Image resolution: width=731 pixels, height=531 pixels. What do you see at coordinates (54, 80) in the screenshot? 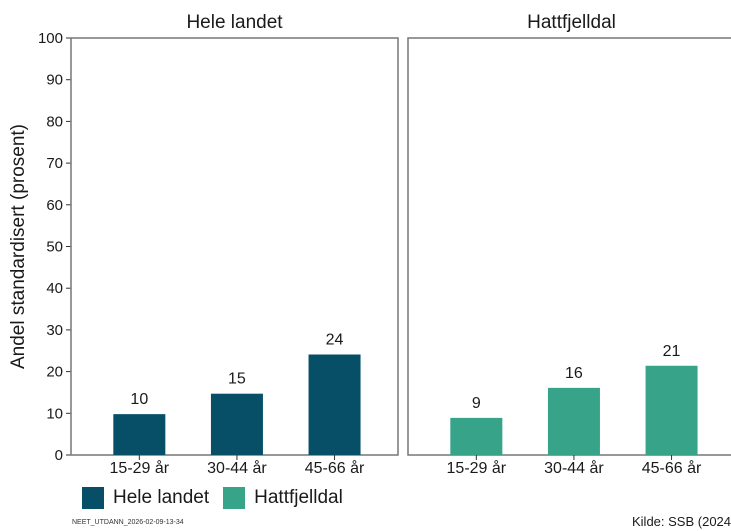
I see `y-tick-label: 90` at bounding box center [54, 80].